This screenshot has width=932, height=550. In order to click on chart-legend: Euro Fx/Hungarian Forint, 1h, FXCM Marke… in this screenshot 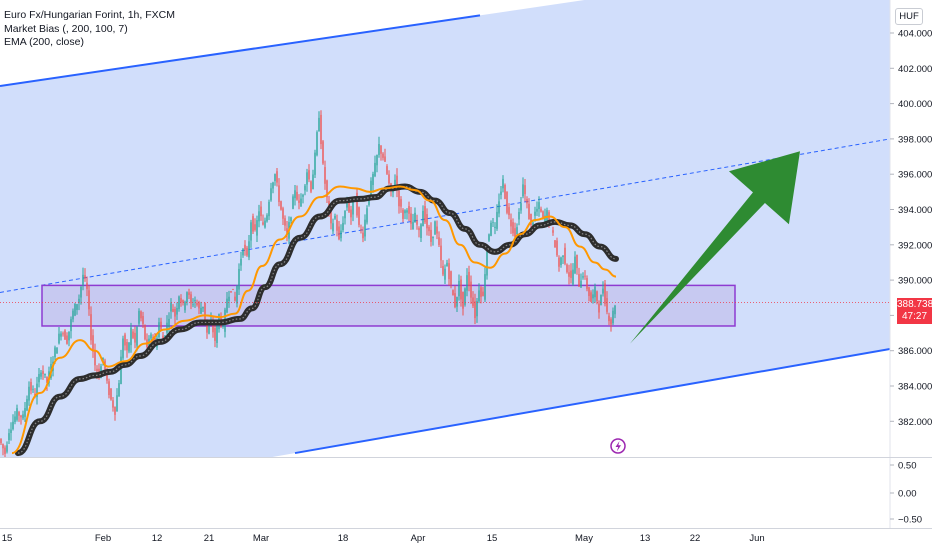, I will do `click(89, 29)`.